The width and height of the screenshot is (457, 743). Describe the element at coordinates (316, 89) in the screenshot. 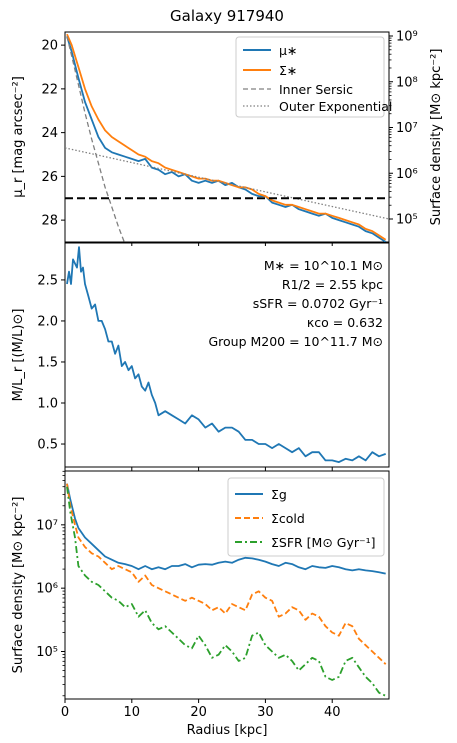

I see `legend-label-inner-sersic: Inner Sersic` at that location.